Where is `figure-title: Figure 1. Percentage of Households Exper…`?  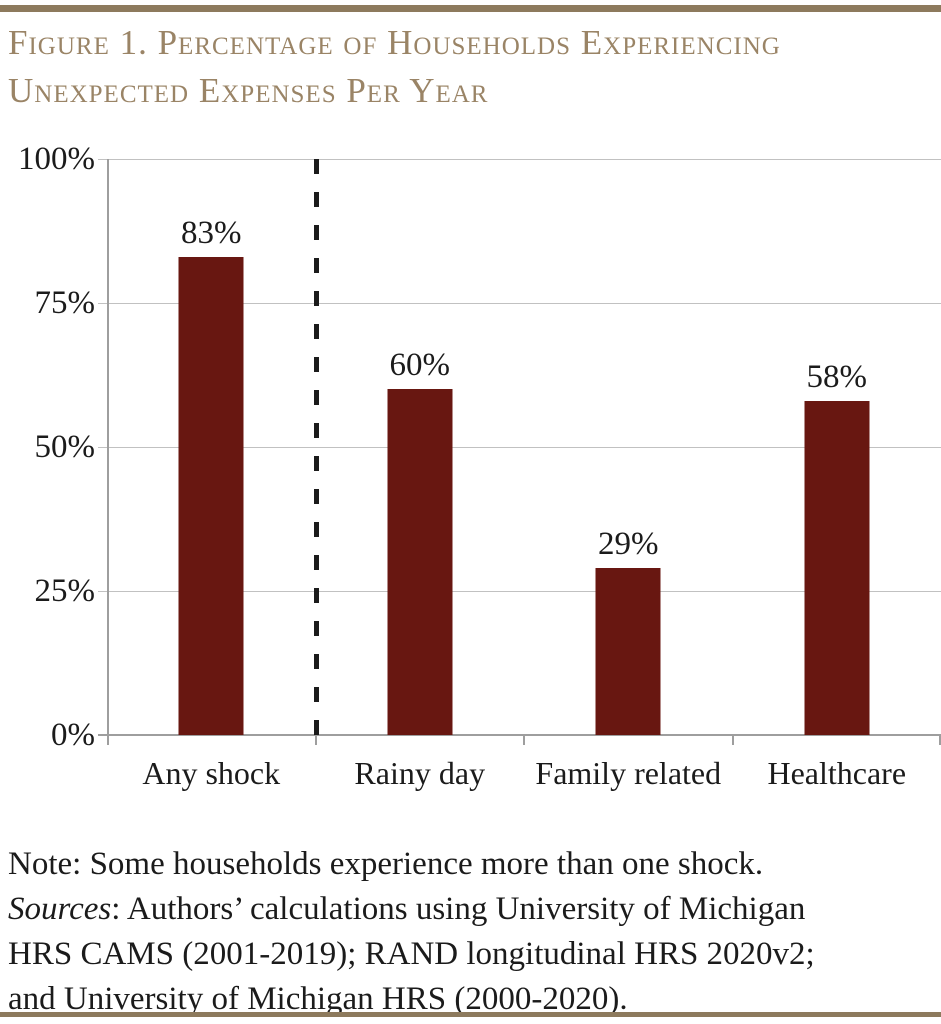 figure-title: Figure 1. Percentage of Households Exper… is located at coordinates (394, 67).